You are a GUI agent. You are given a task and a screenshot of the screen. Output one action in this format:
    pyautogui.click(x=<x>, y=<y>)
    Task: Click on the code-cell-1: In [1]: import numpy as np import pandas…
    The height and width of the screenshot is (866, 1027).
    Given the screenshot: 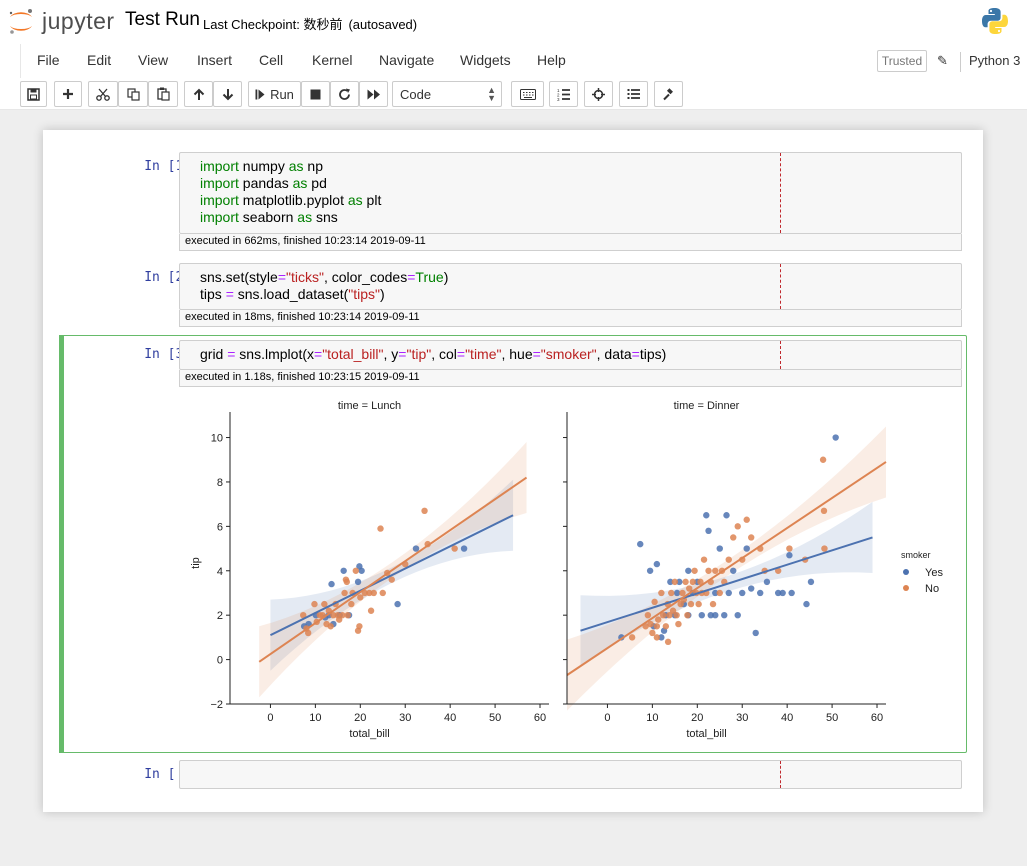 What is the action you would take?
    pyautogui.click(x=511, y=202)
    